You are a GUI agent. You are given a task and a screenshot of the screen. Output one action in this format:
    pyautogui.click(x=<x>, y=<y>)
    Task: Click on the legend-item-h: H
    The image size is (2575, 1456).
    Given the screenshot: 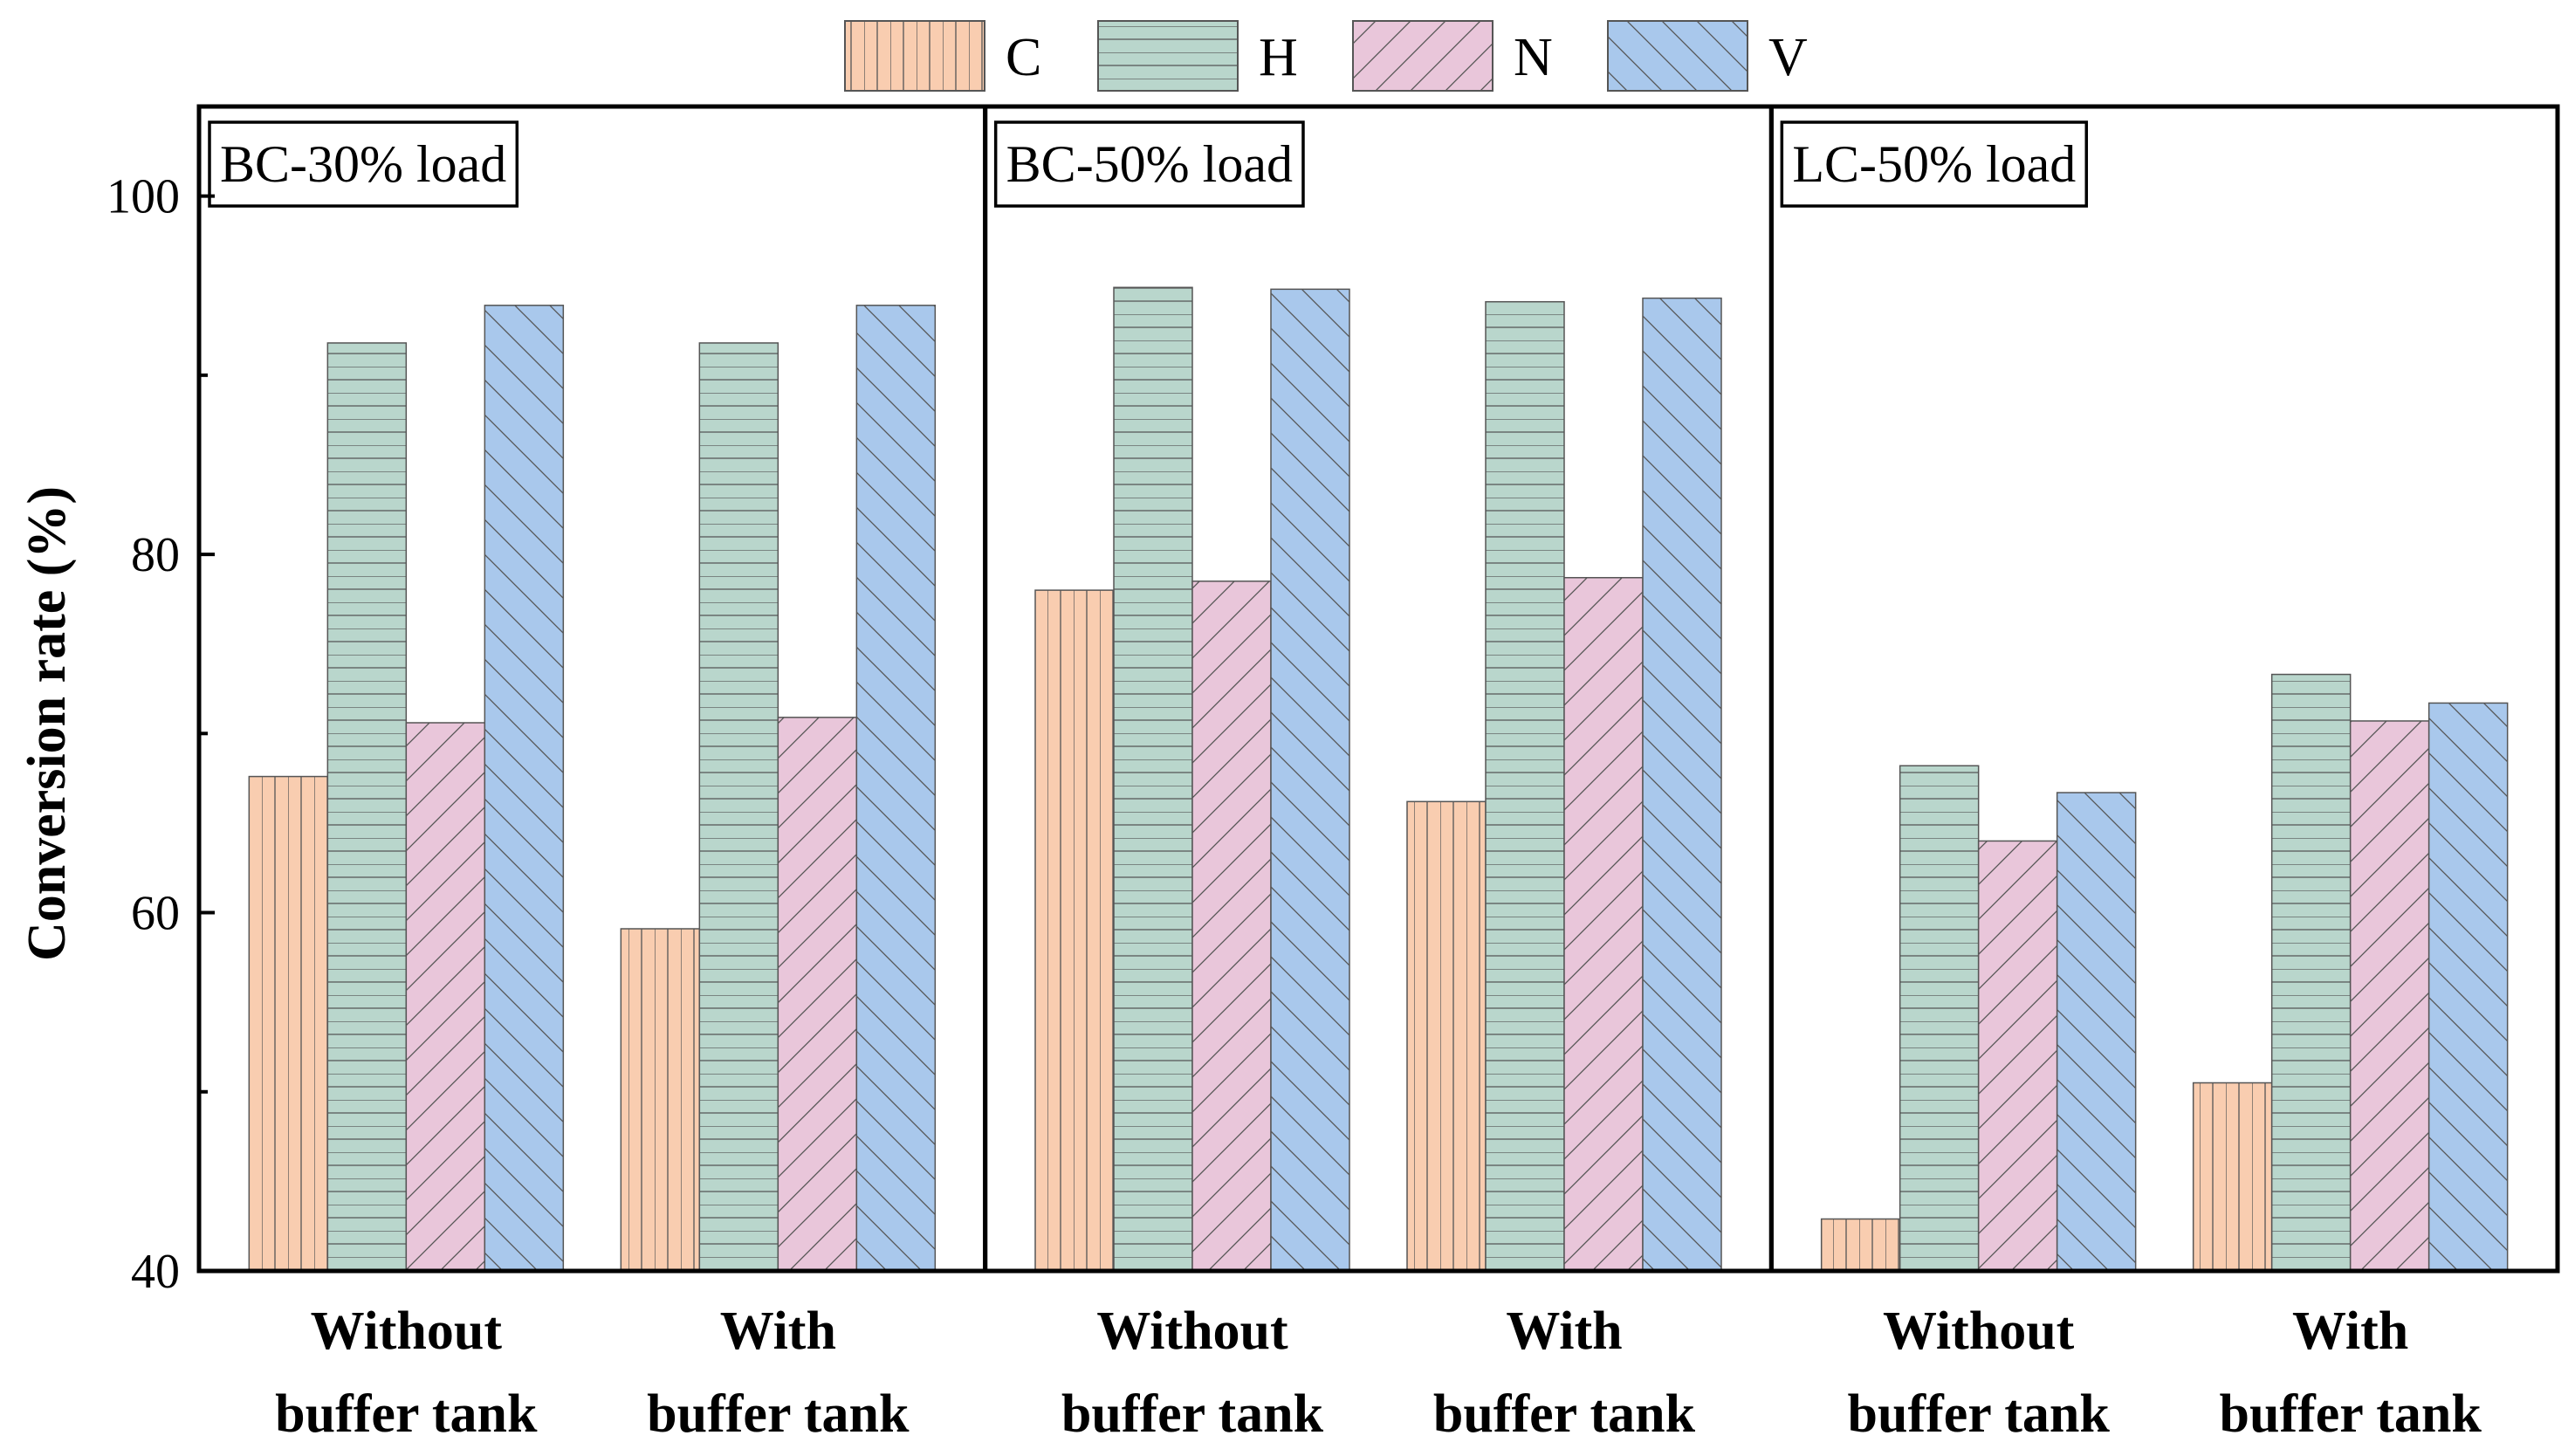 What is the action you would take?
    pyautogui.click(x=1197, y=56)
    